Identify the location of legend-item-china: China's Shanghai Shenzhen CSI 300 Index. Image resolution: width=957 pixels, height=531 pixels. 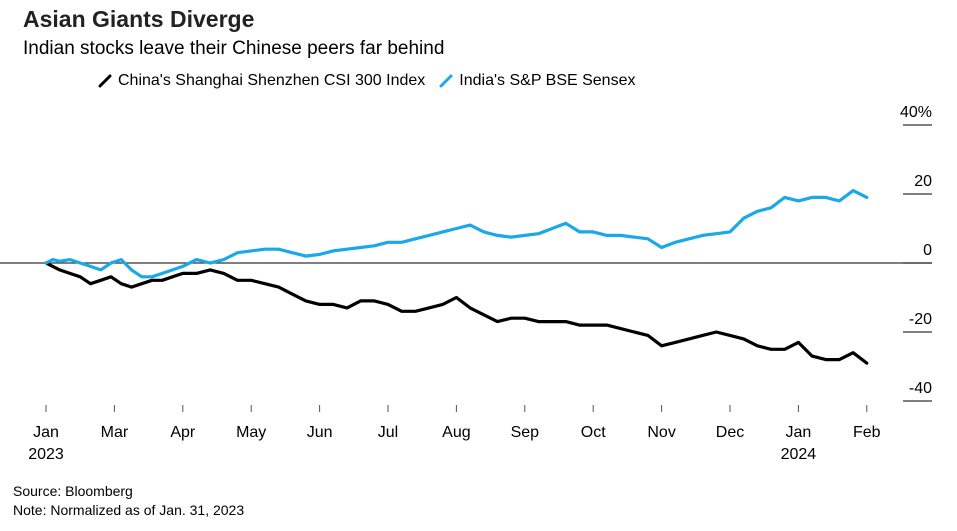
(261, 81).